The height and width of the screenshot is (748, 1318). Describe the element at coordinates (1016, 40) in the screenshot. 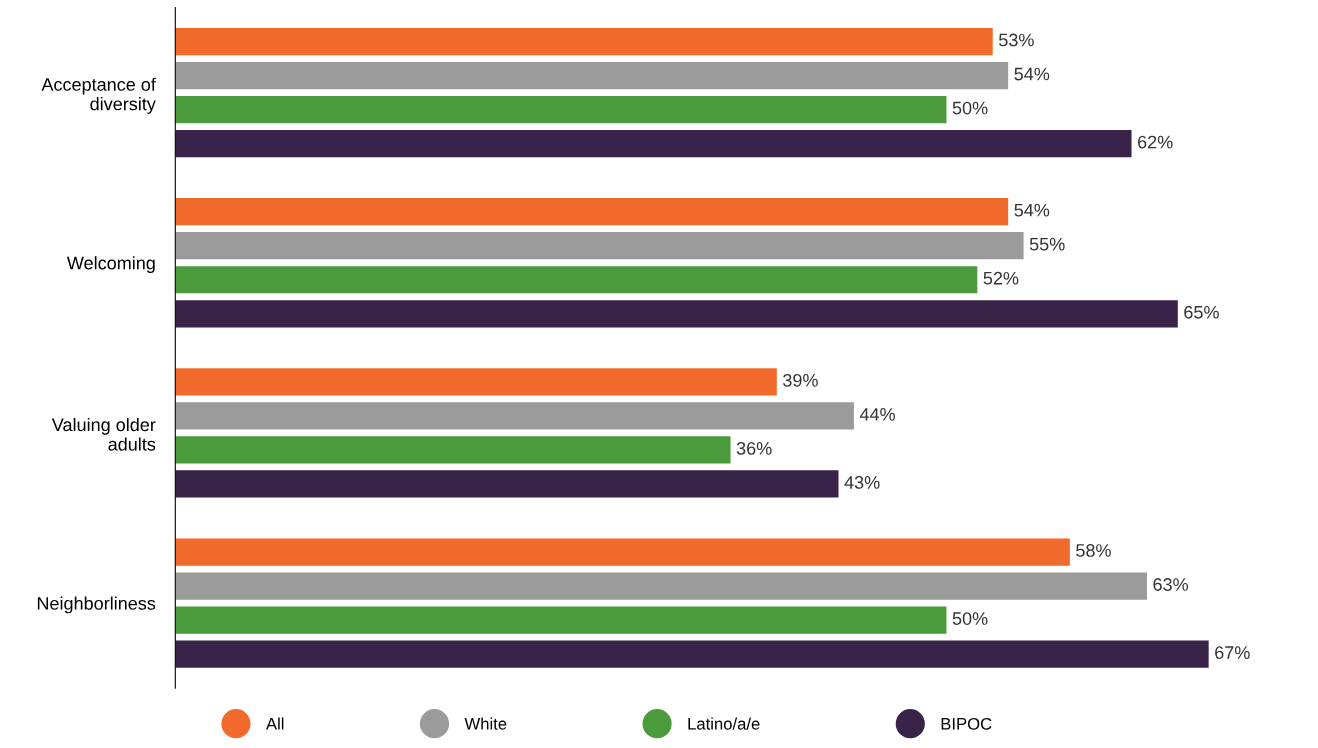

I see `data-label: 53%` at that location.